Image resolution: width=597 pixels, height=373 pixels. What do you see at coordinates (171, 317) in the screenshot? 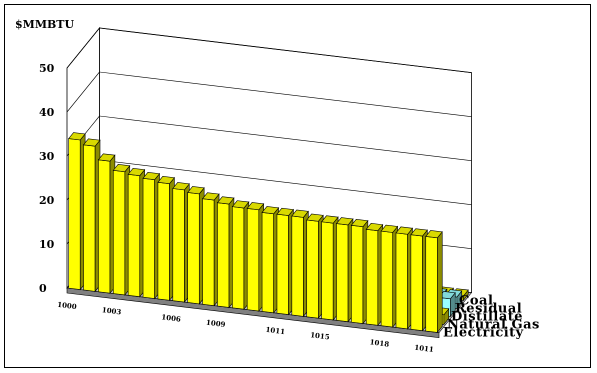
I see `x-tick-label: 1006` at bounding box center [171, 317].